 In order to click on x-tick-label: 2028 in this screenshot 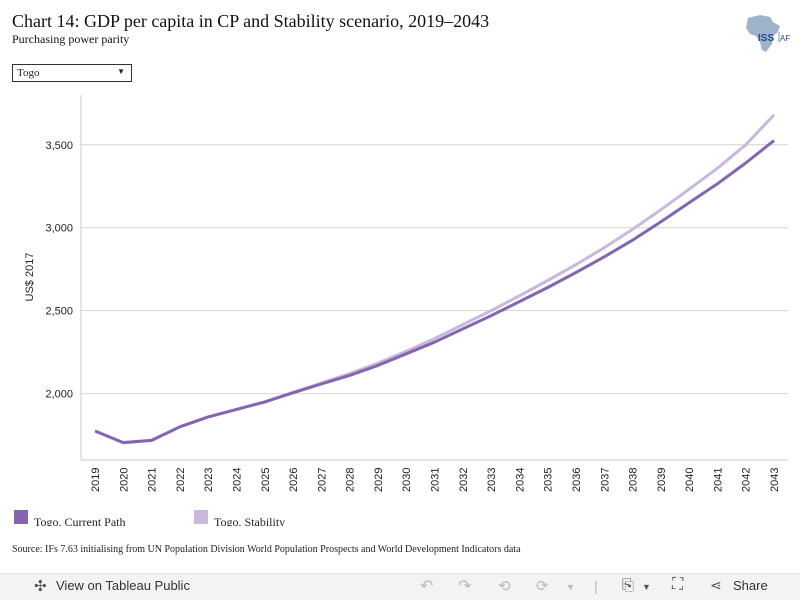, I will do `click(351, 480)`.